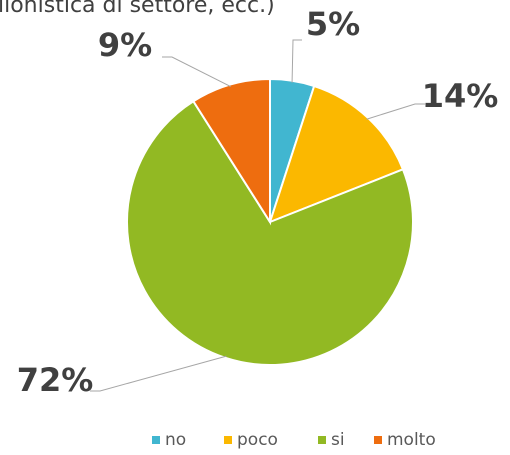 Image resolution: width=510 pixels, height=455 pixels. I want to click on data-label: 72%, so click(55, 380).